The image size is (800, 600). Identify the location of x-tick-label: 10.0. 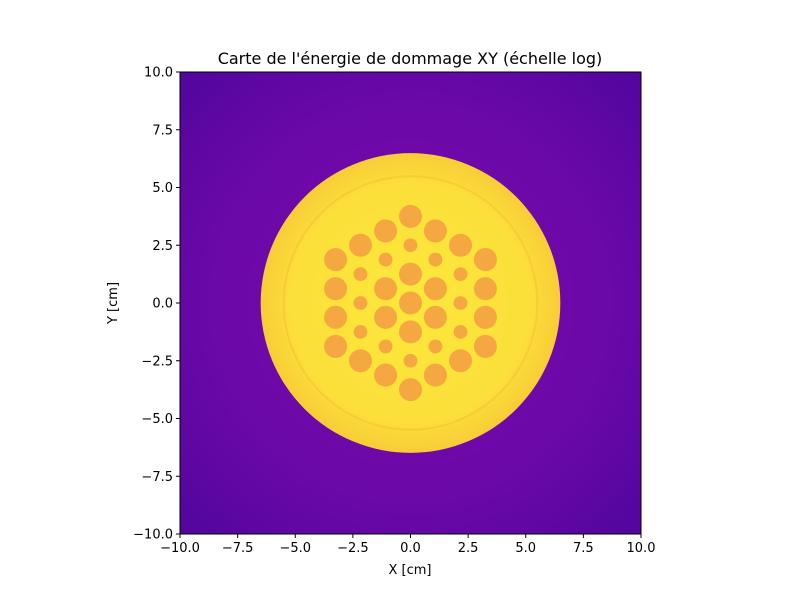
(641, 548).